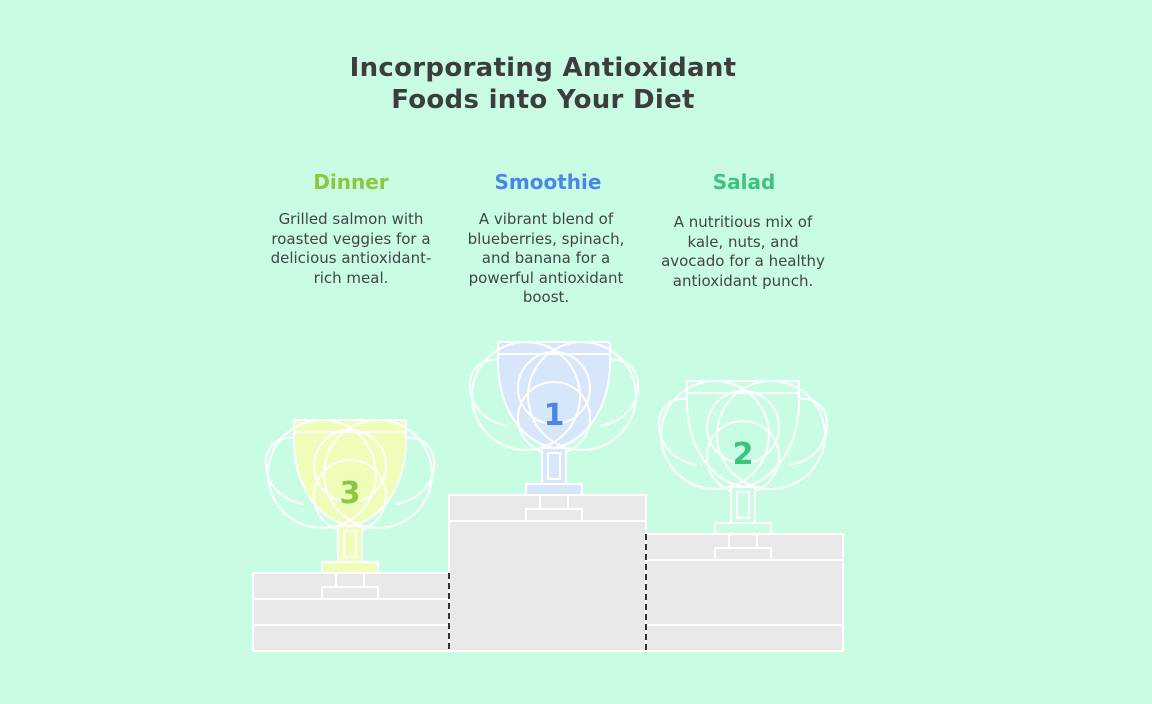 The image size is (1152, 704). Describe the element at coordinates (744, 182) in the screenshot. I see `heading-salad: Salad` at that location.